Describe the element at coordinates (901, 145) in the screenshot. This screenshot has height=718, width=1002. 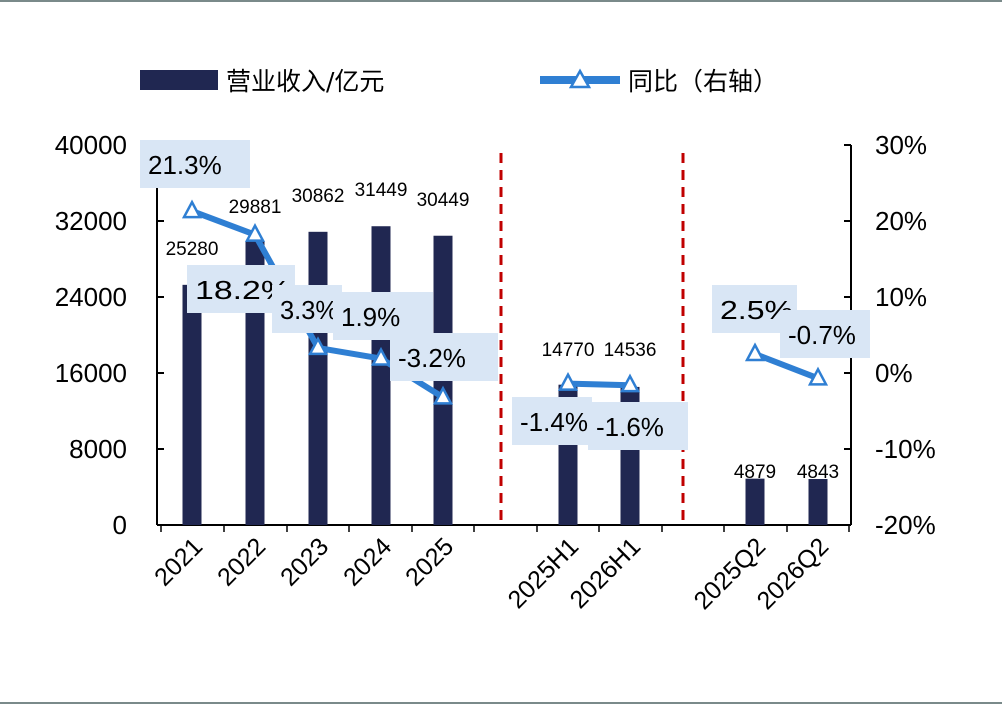
I see `right-tick-label: 30%` at that location.